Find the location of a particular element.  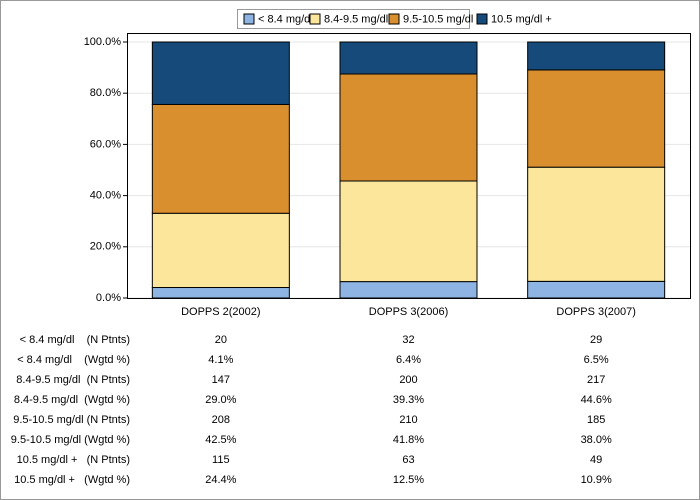

table-cell: 115 is located at coordinates (221, 460).